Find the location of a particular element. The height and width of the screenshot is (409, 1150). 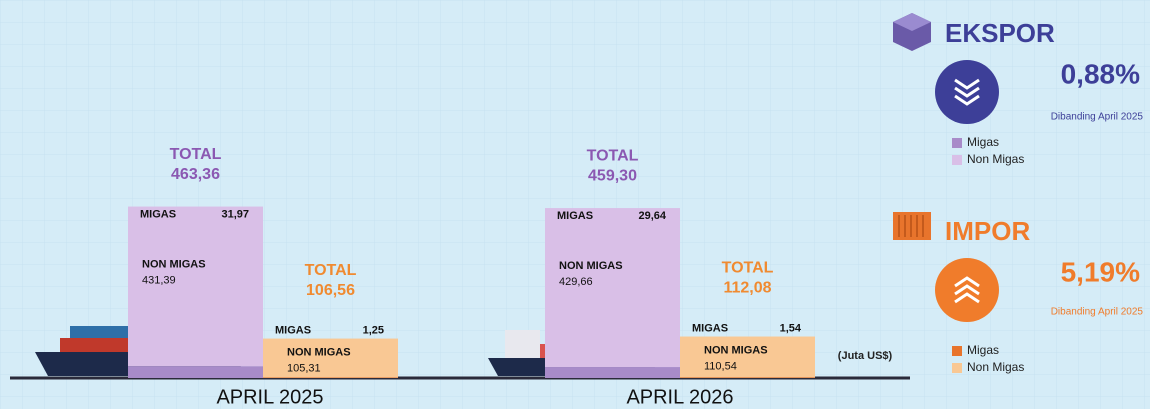

total-value: 106,56 is located at coordinates (330, 290).